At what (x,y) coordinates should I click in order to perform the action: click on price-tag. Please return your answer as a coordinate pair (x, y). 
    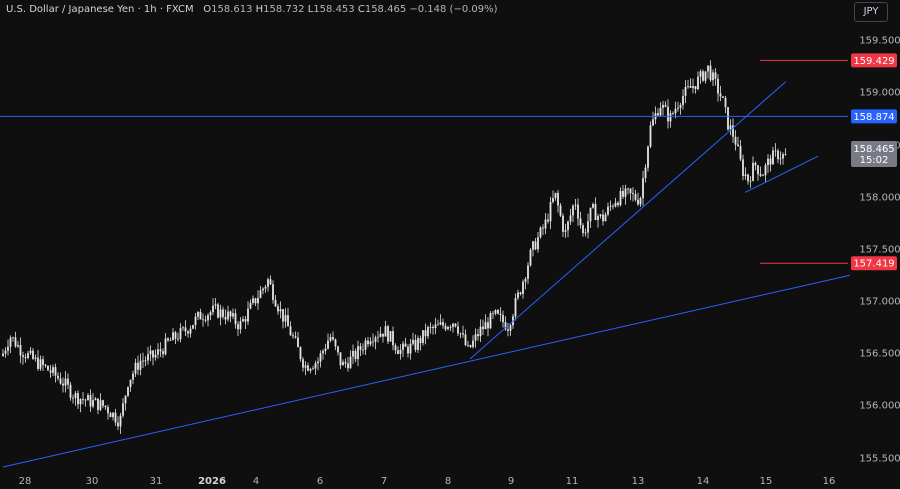
    Looking at the image, I should click on (874, 116).